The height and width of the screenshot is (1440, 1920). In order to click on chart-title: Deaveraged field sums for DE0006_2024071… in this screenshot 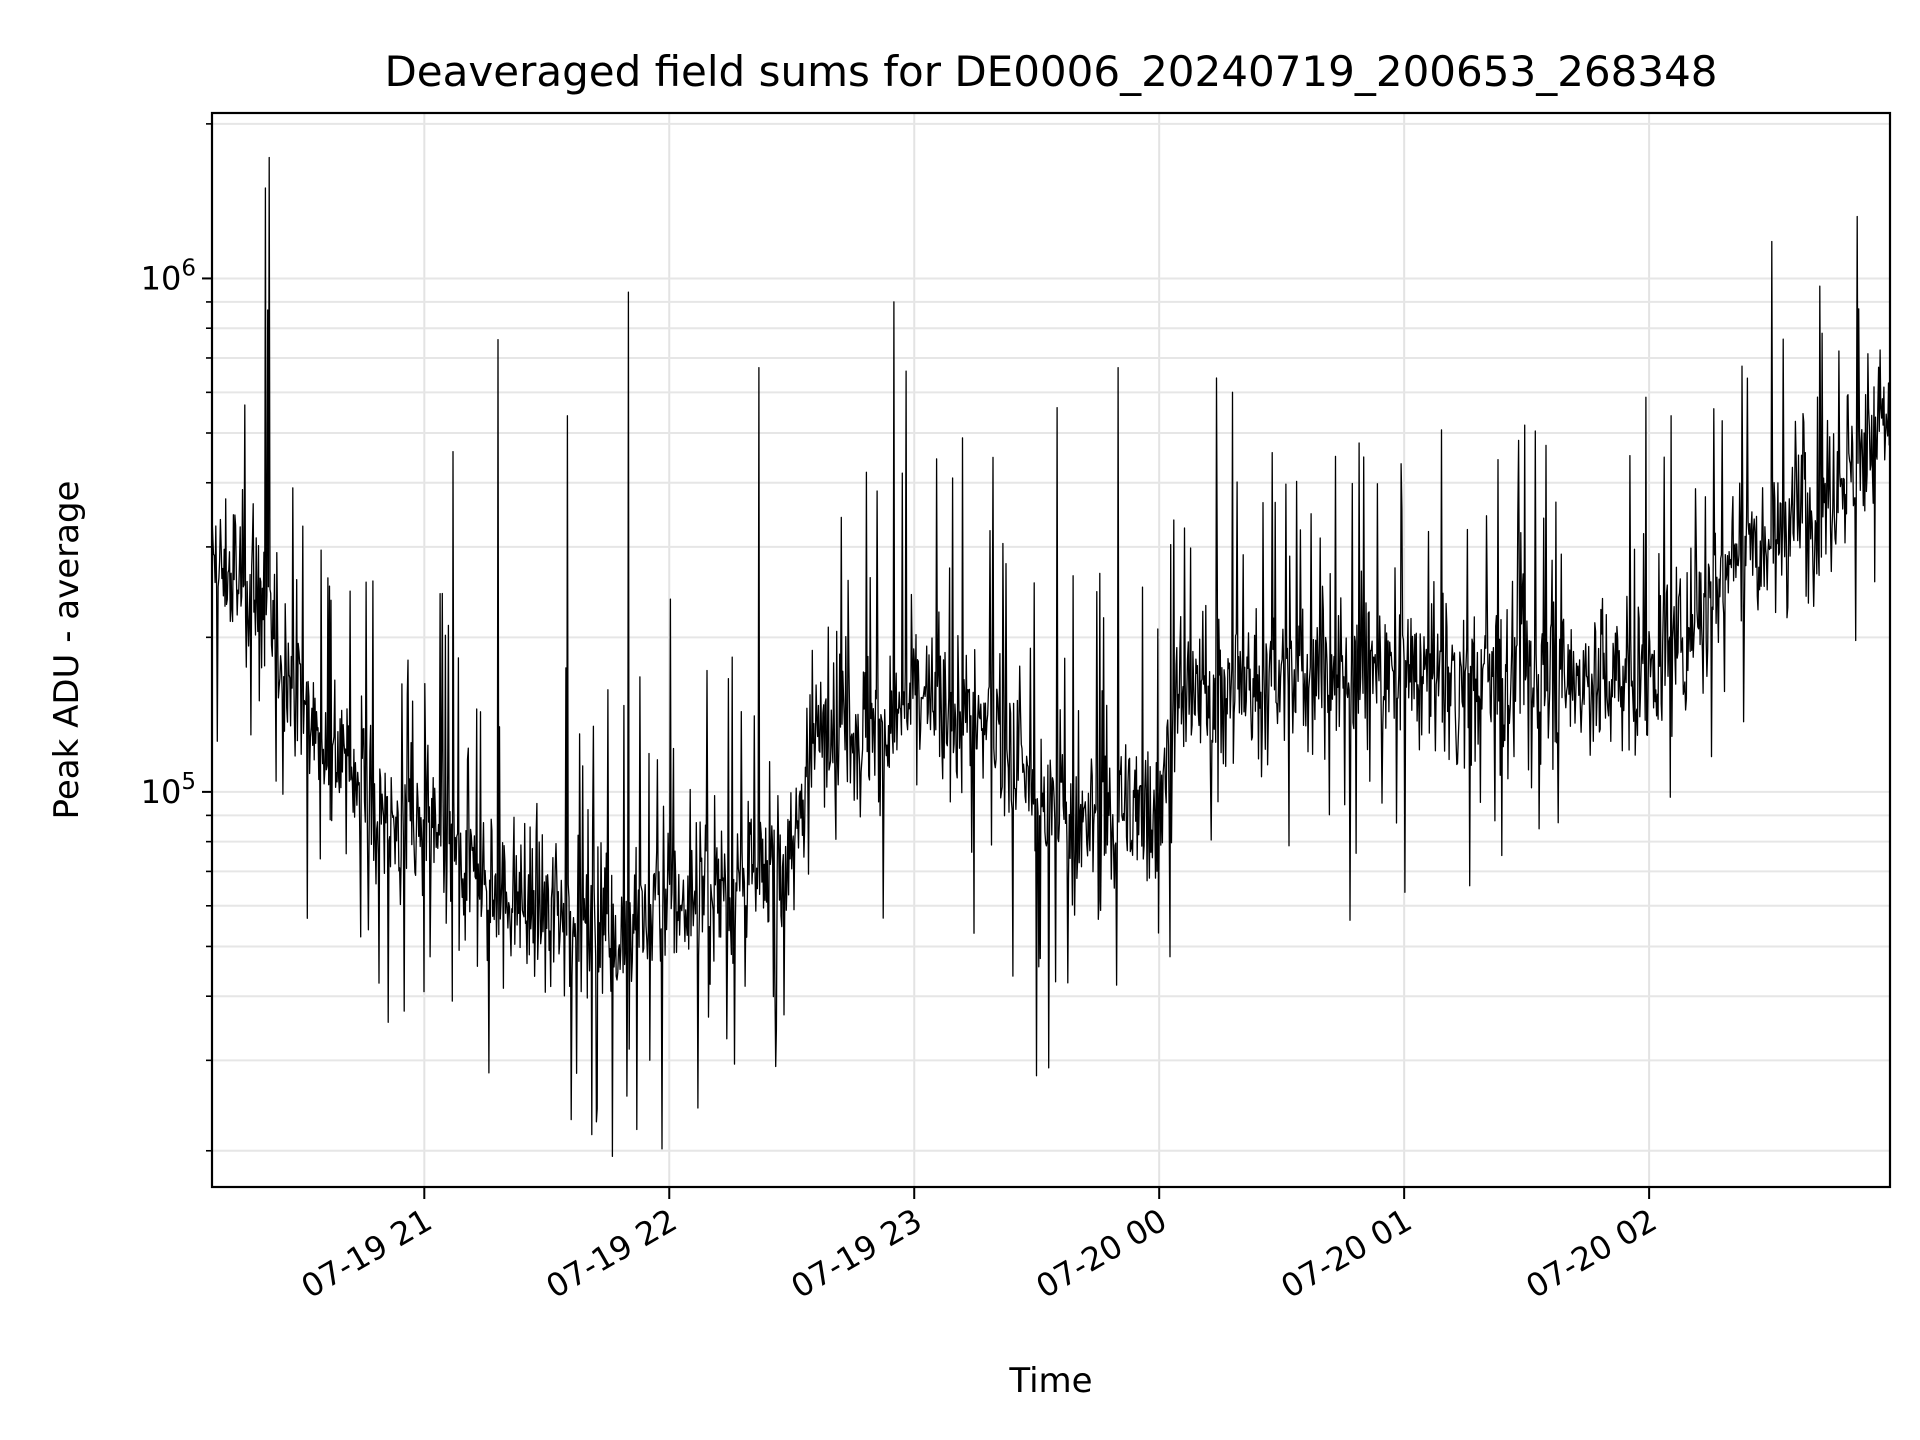, I will do `click(1050, 71)`.